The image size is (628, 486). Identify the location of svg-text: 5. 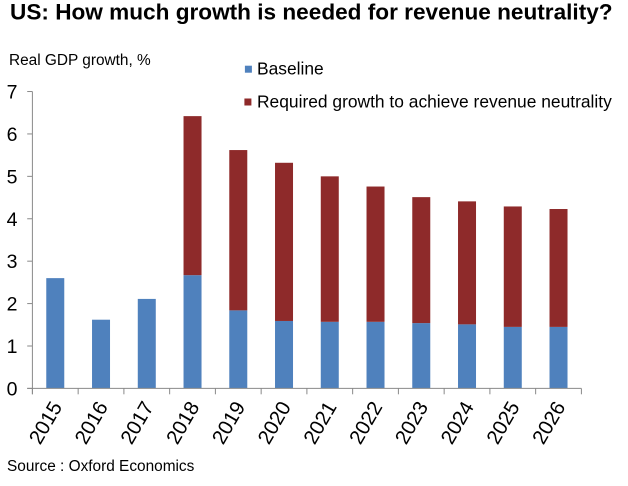
(12, 177).